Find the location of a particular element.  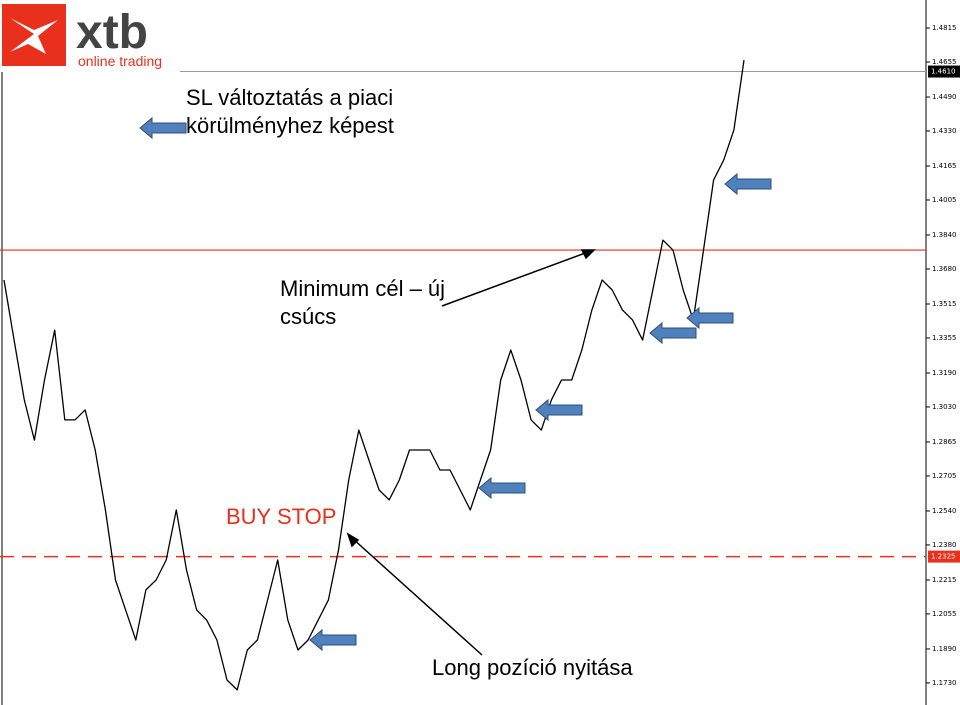

y-tick-label: 1.2865 is located at coordinates (944, 442).